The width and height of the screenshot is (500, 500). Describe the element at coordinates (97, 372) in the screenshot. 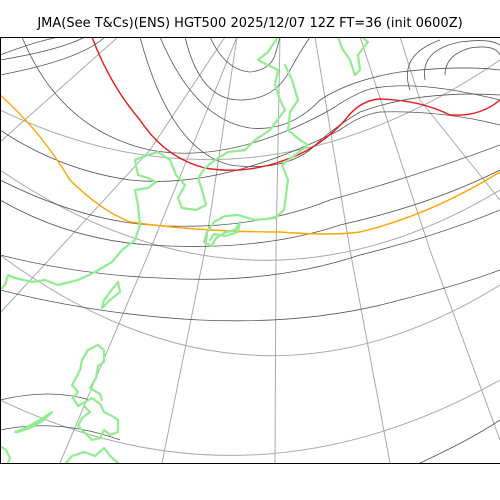

I see `coastline-japan-north` at that location.